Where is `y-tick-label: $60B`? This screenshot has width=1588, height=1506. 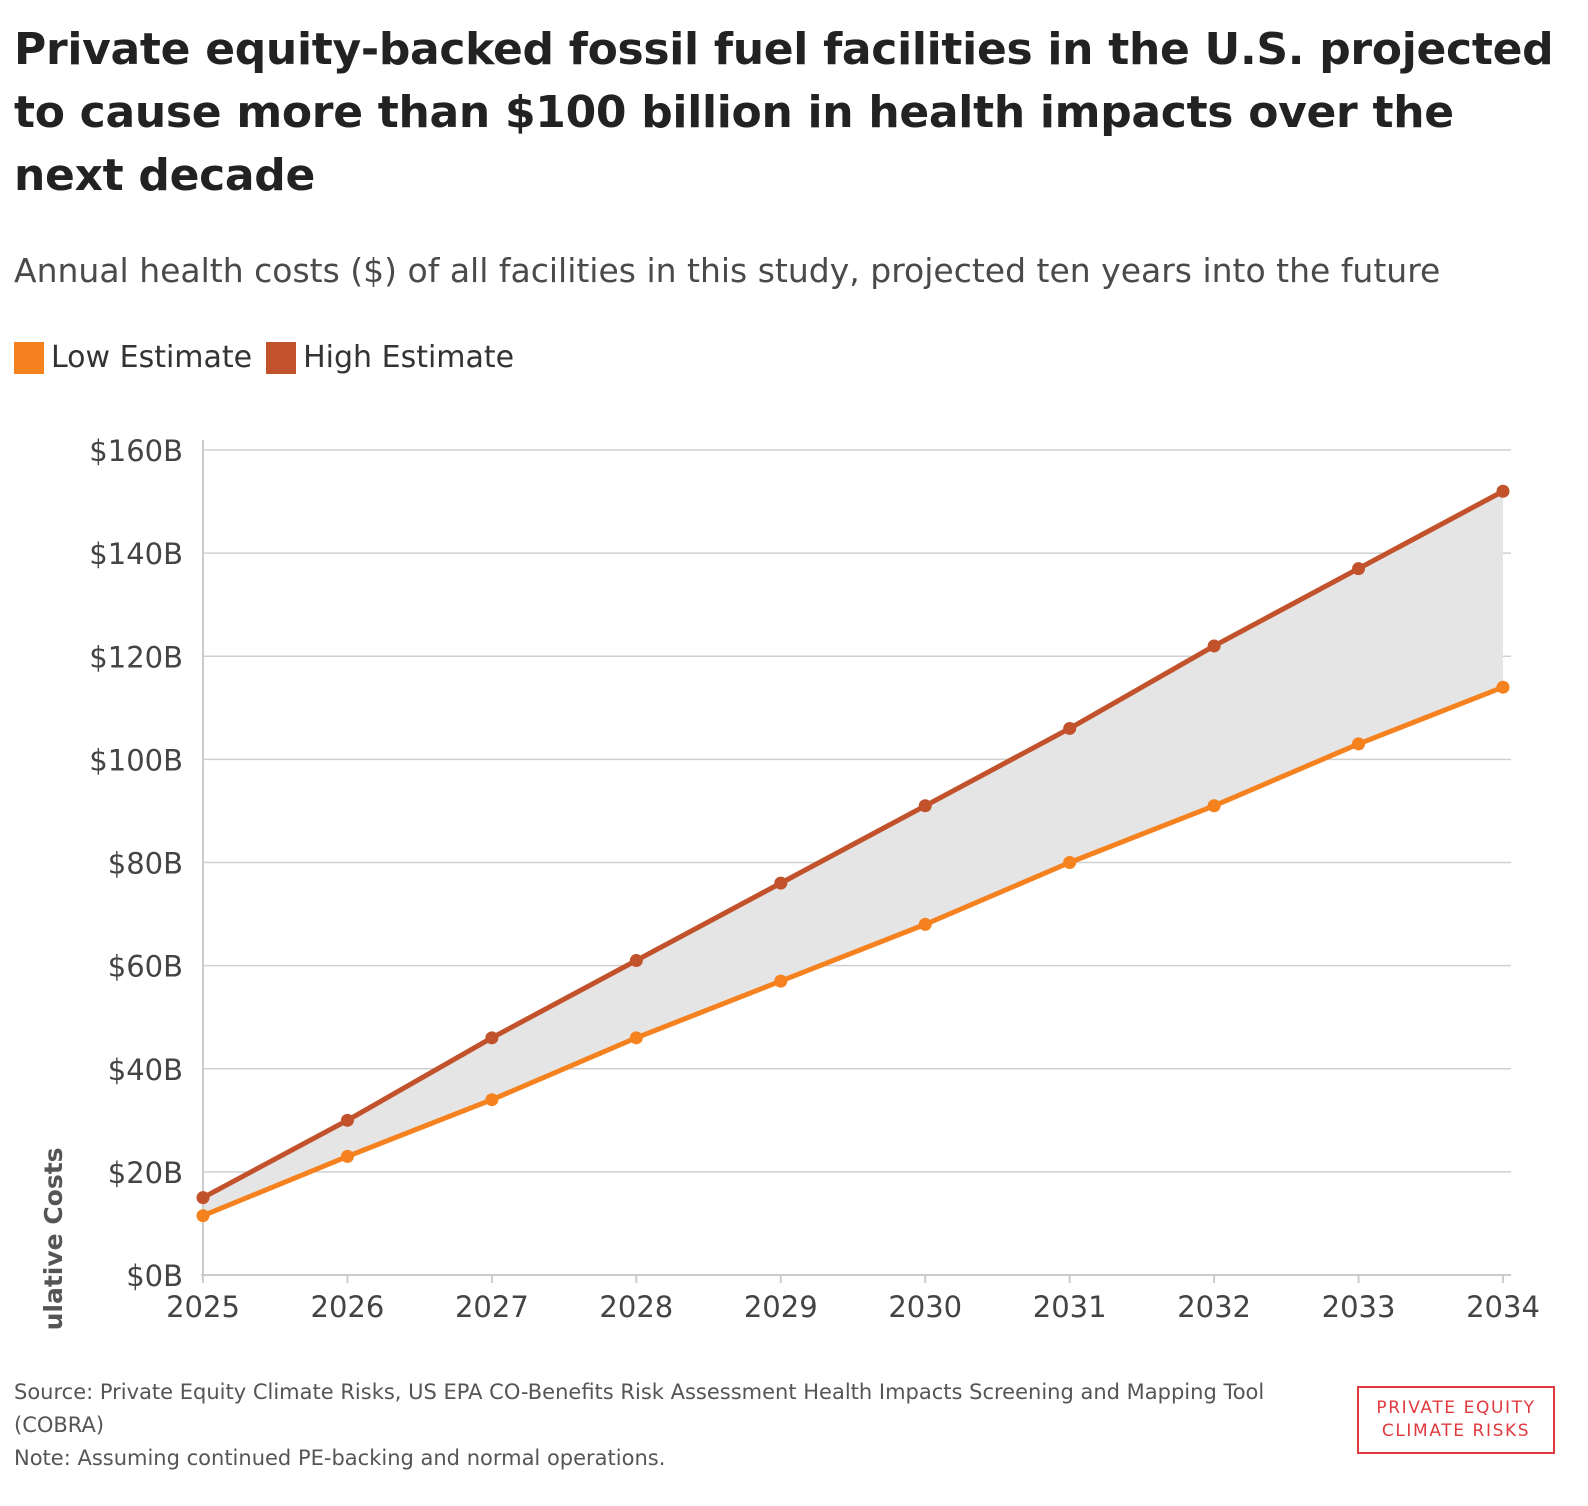 y-tick-label: $60B is located at coordinates (145, 967).